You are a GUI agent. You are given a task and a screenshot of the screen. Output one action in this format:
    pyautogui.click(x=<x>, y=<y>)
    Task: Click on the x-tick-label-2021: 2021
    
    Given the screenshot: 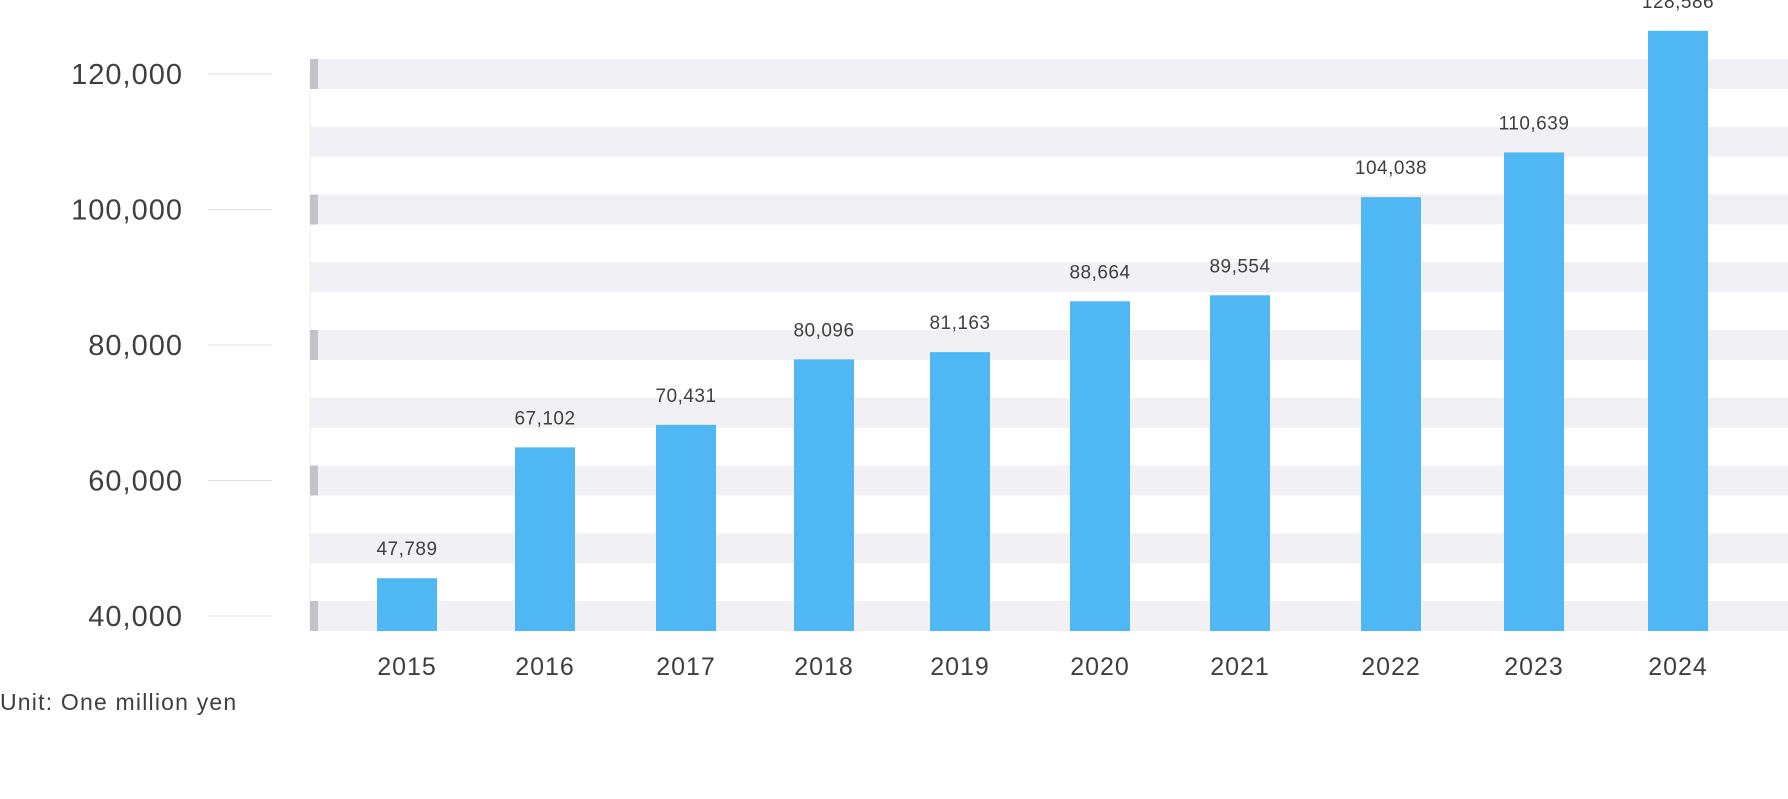 What is the action you would take?
    pyautogui.click(x=1240, y=667)
    